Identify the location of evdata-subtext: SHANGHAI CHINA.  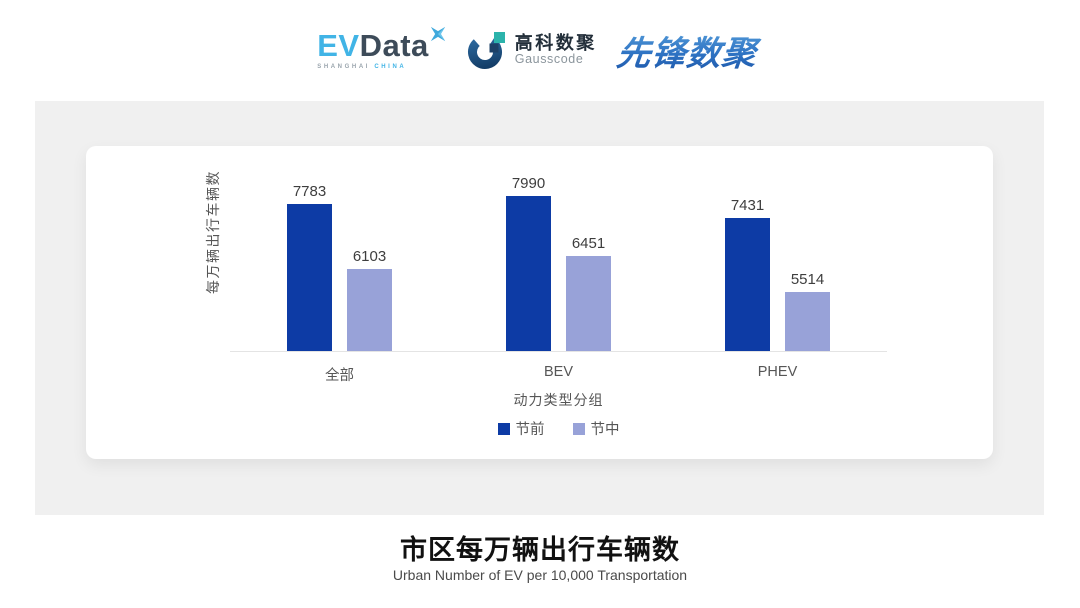
(373, 67).